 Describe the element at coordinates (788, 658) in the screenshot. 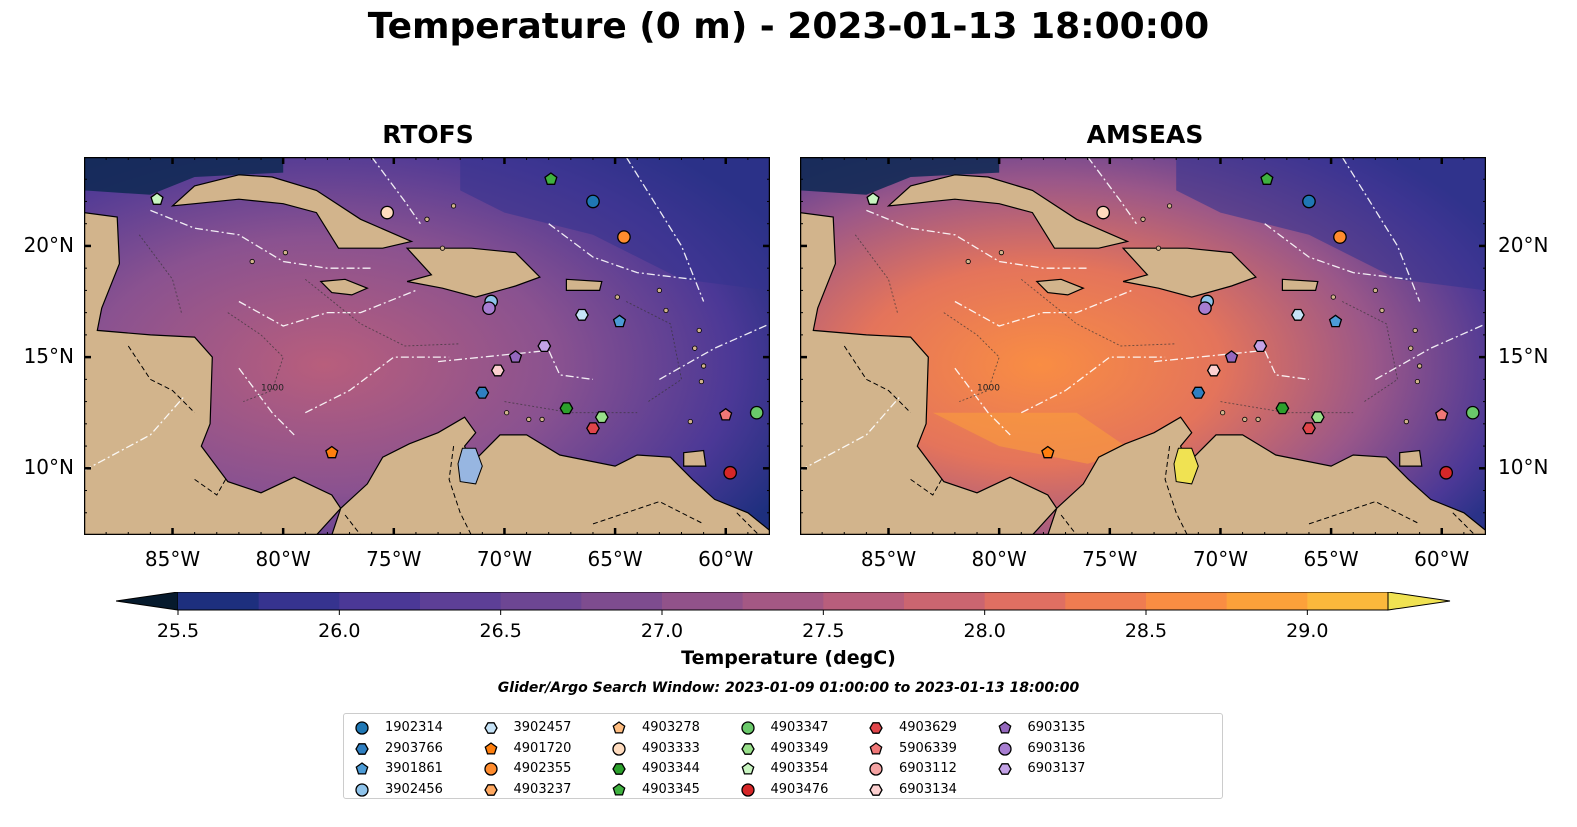

I see `colorbar-label: Temperature (degC)` at that location.